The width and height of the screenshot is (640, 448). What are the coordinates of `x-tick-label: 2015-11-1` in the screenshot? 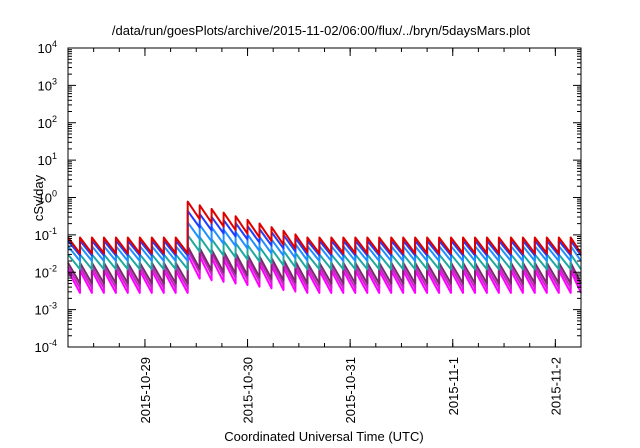 It's located at (453, 386).